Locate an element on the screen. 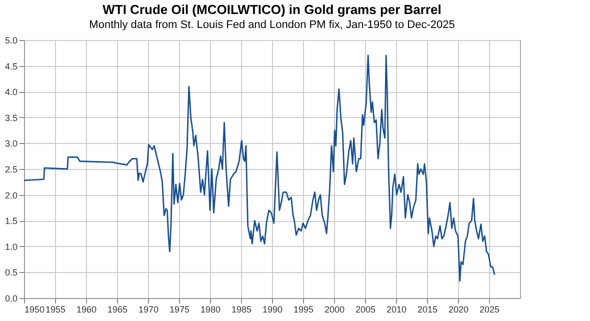 This screenshot has height=321, width=590. x-tick-label: 1965 is located at coordinates (117, 309).